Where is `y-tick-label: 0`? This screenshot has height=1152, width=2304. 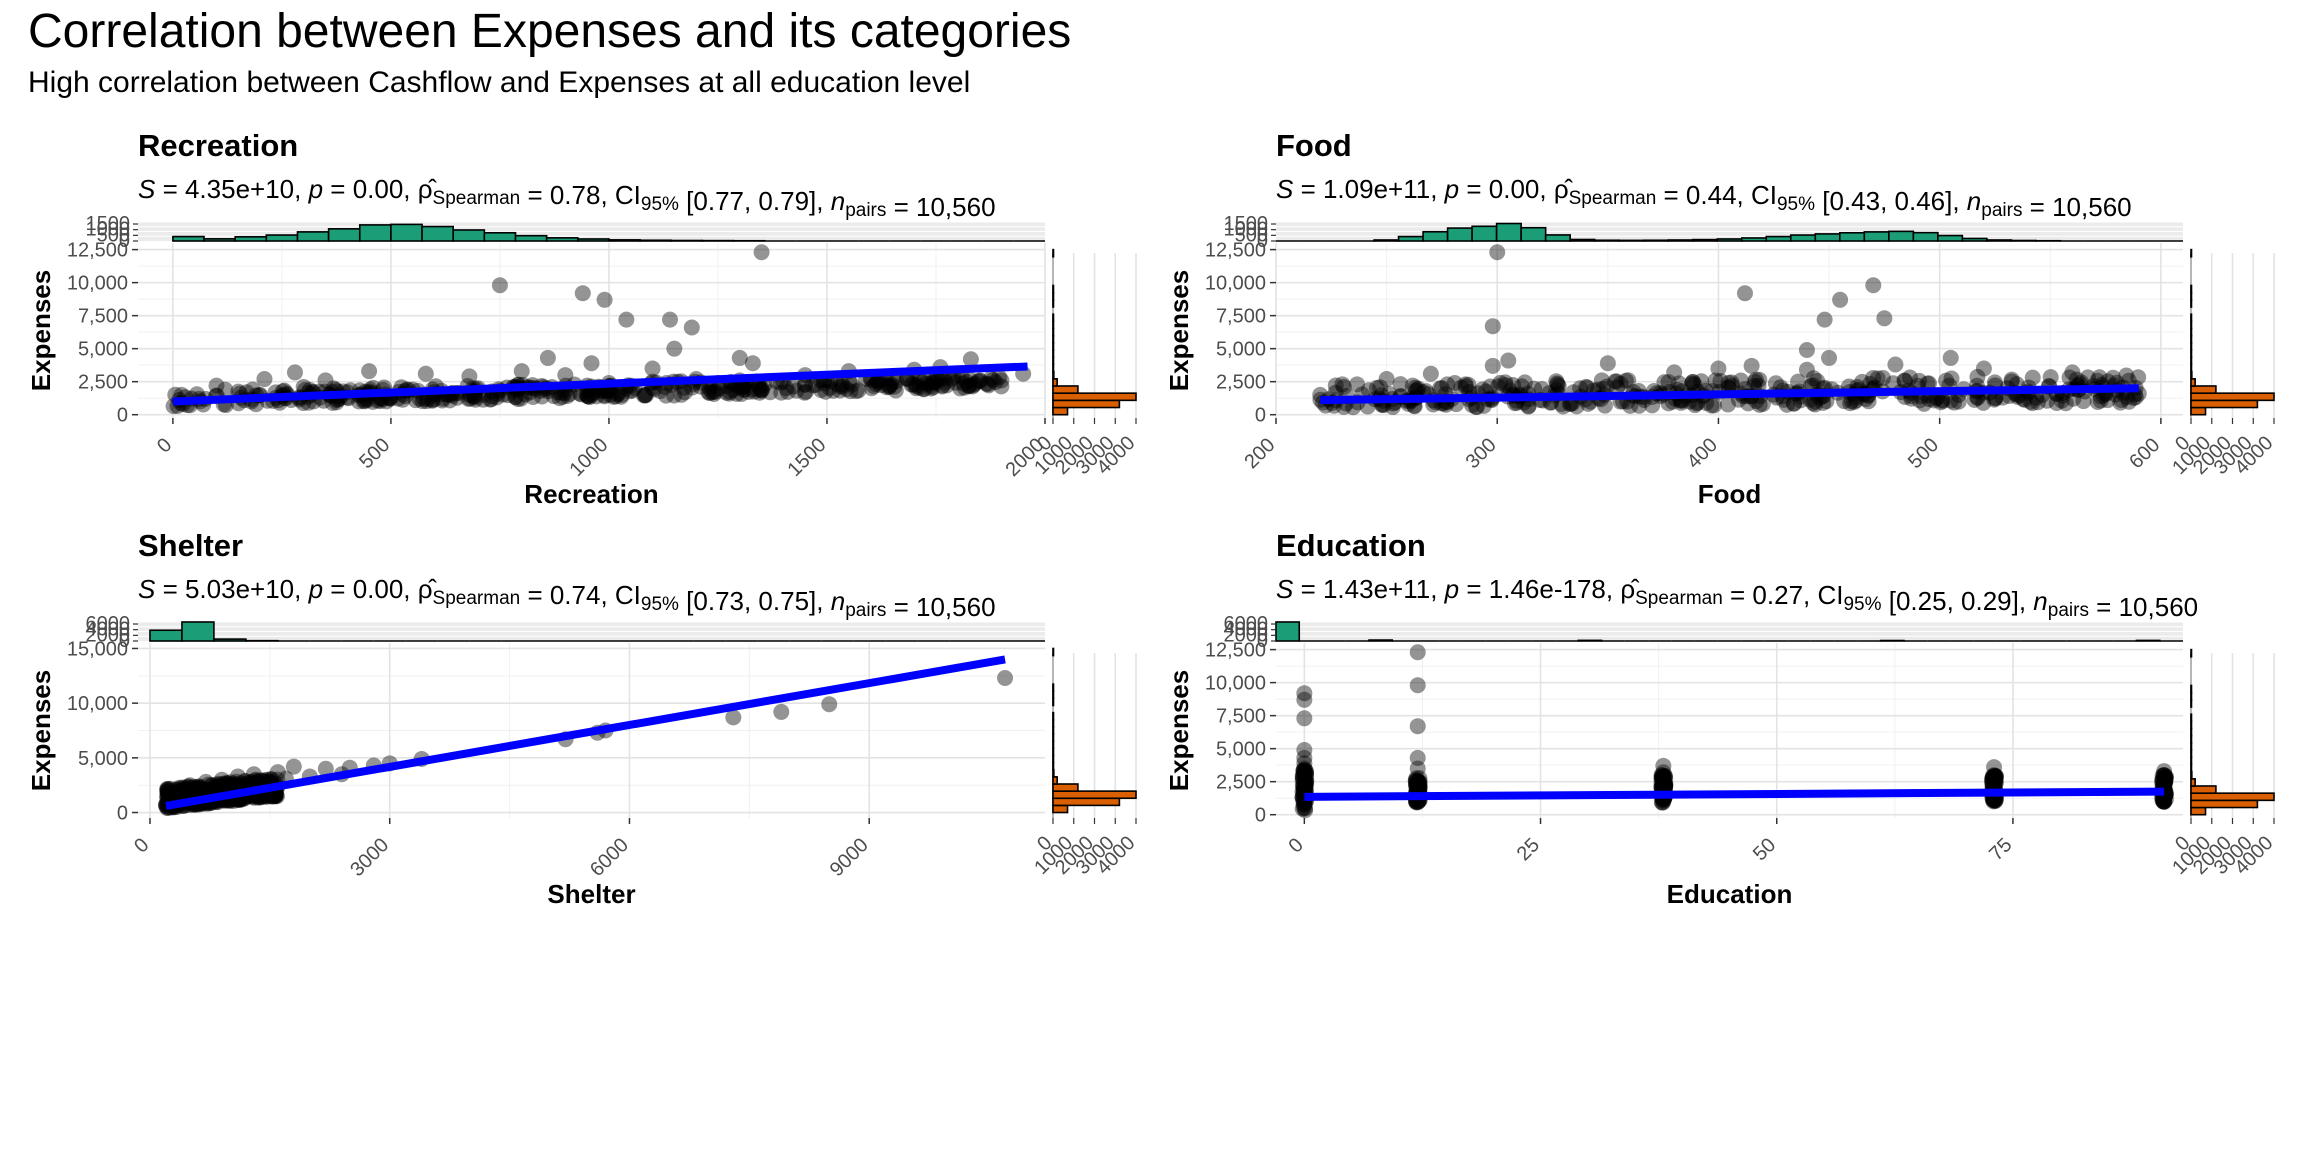
y-tick-label: 0 is located at coordinates (1260, 816).